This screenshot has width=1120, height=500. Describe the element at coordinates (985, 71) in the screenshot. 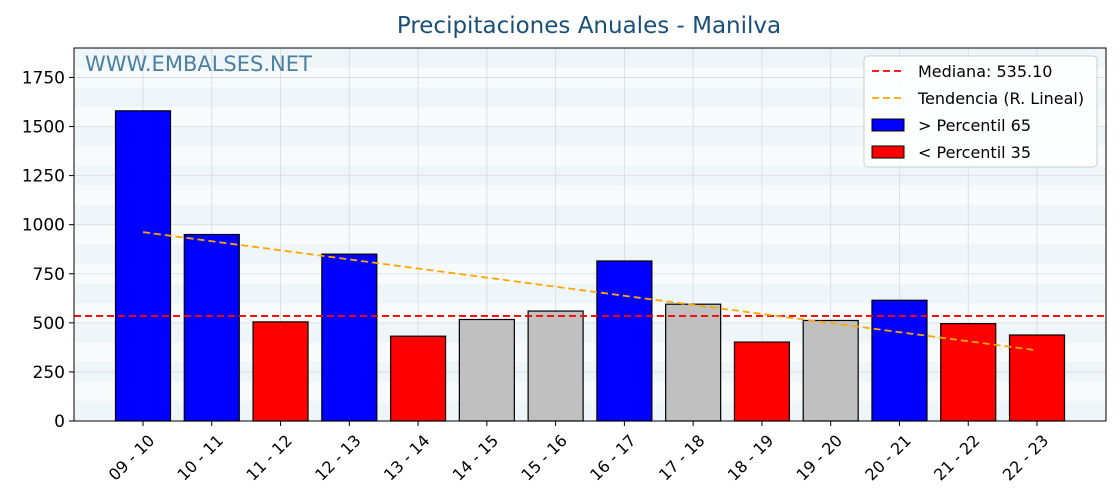

I see `legend-label: Mediana: 535.10` at that location.